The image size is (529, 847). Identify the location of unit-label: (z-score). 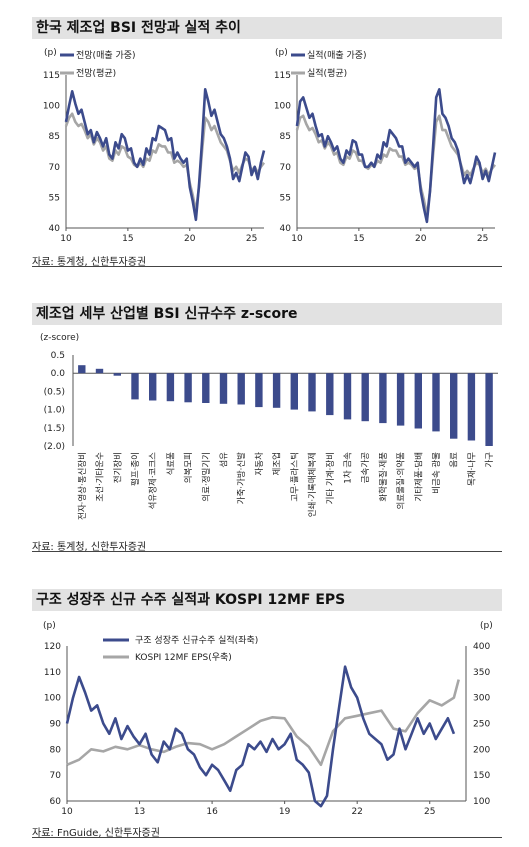
(59, 338).